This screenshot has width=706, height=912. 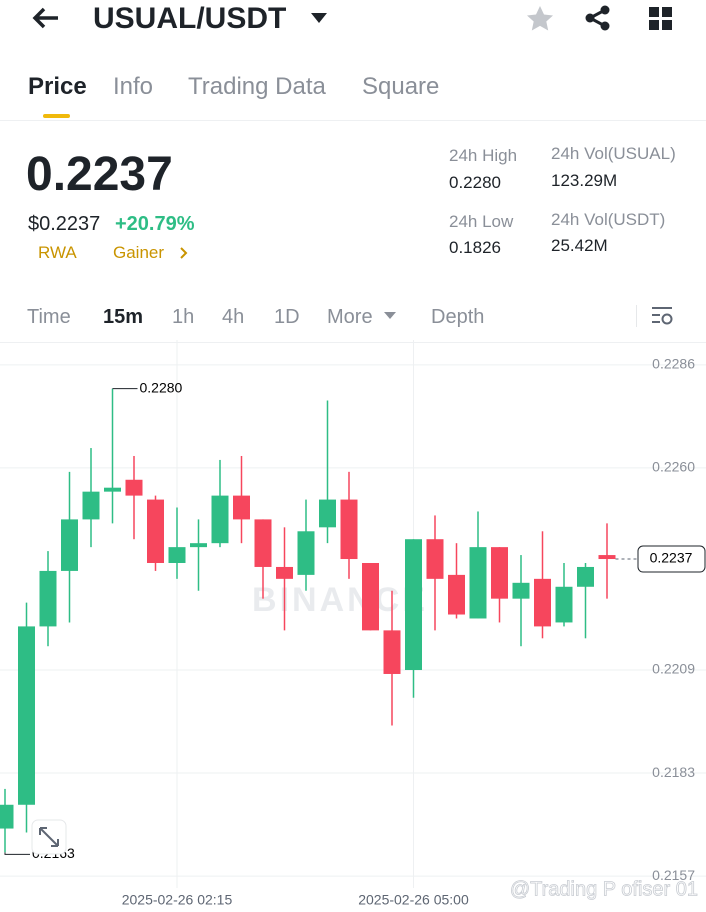 I want to click on x-tick-label: 2025-02-26 02:15, so click(x=177, y=900).